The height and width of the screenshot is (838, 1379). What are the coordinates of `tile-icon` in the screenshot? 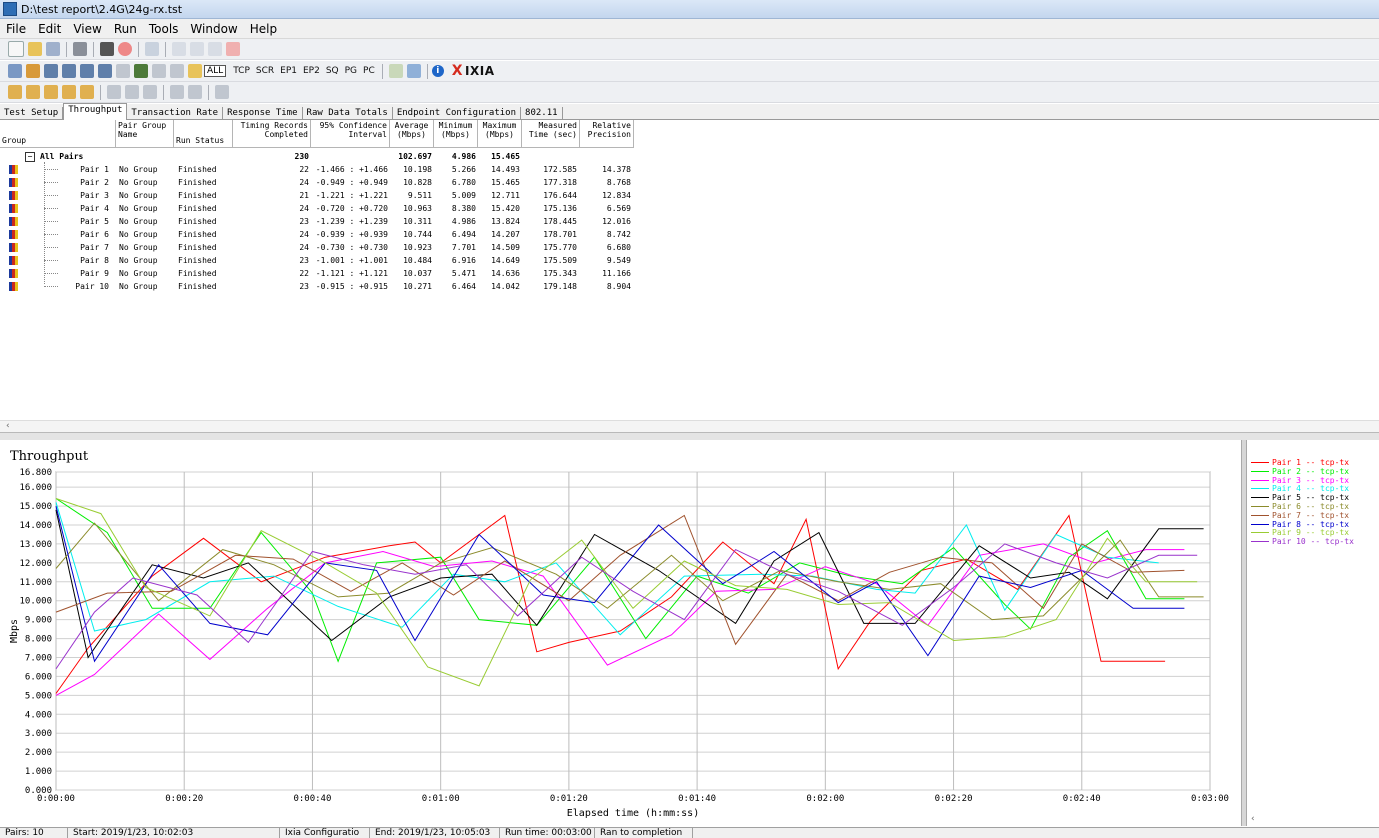 It's located at (114, 92).